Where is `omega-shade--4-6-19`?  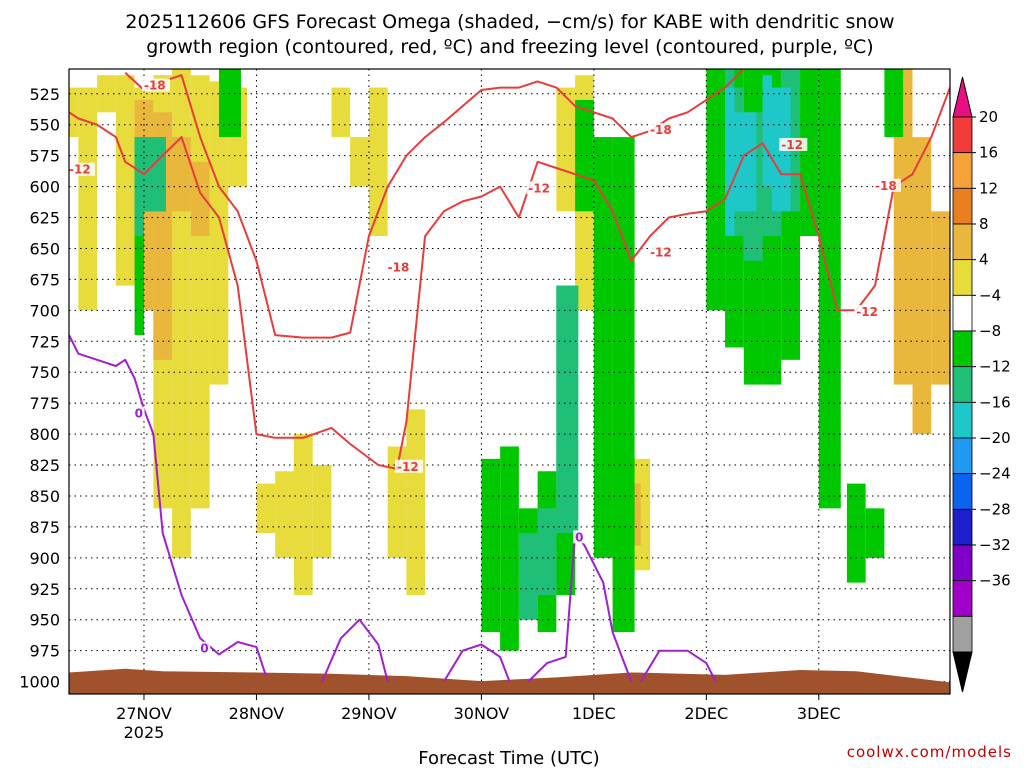
omega-shade--4-6-19 is located at coordinates (875, 533).